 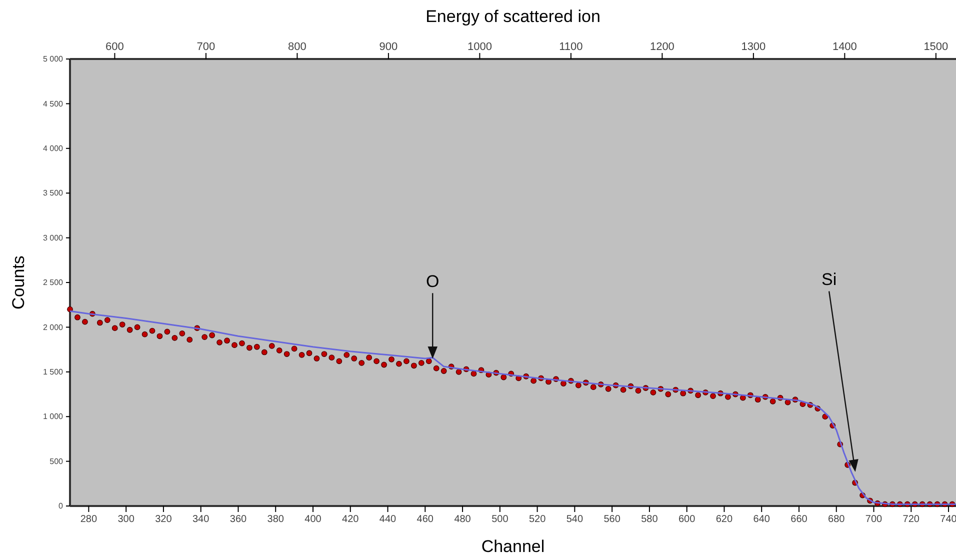 I want to click on x-tick-label: 640, so click(x=761, y=520).